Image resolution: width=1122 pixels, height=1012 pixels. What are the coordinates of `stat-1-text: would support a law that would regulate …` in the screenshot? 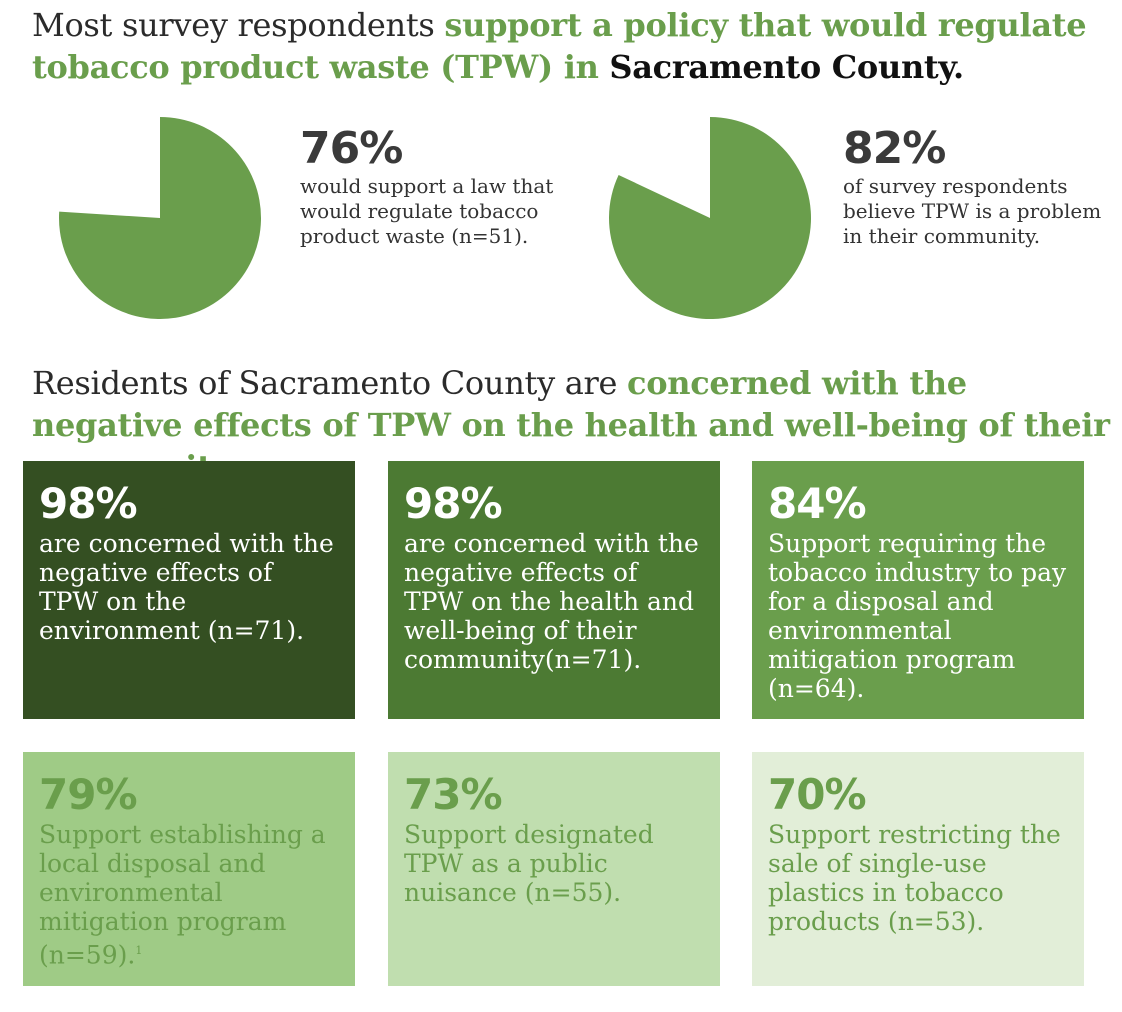 It's located at (427, 211).